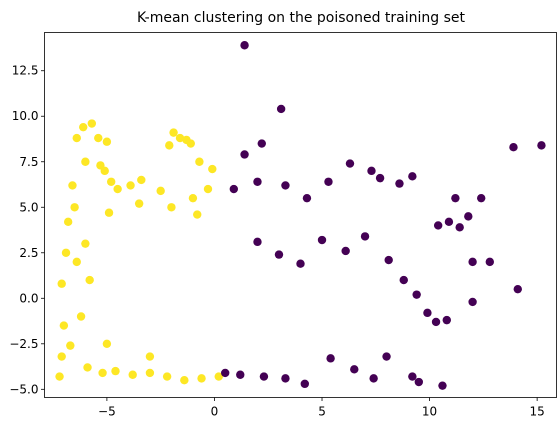 The height and width of the screenshot is (433, 559). I want to click on y-tick-label: −5.0, so click(23, 389).